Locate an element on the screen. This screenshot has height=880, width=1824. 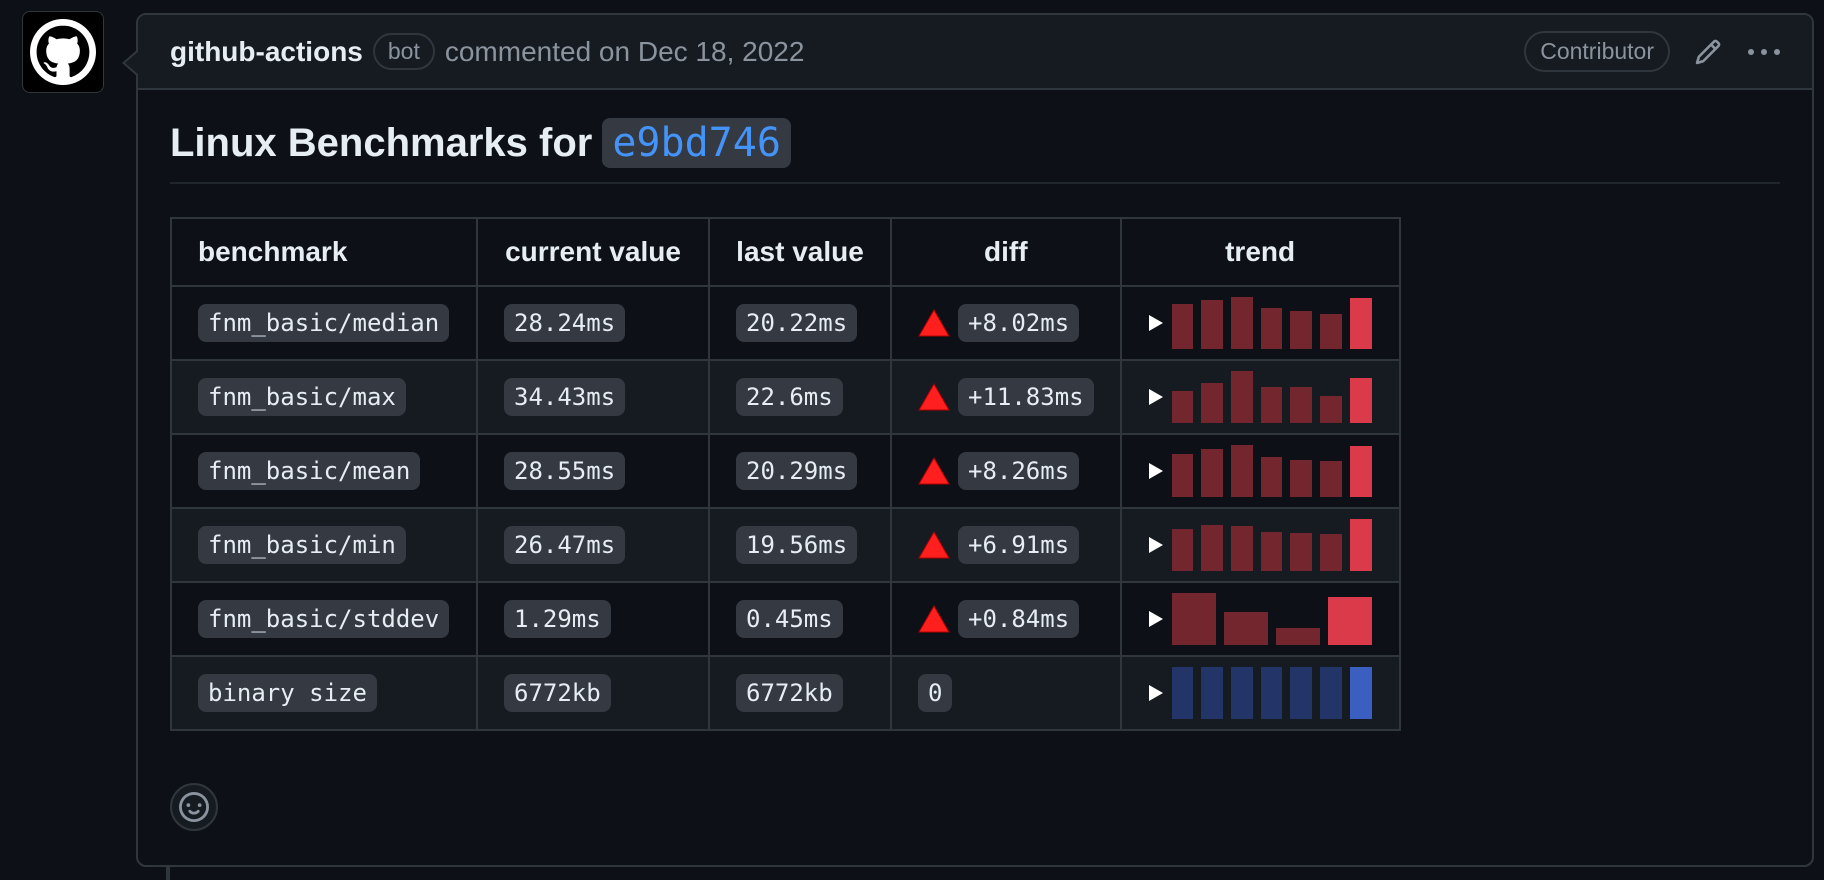
last-value: 6772kb is located at coordinates (789, 693).